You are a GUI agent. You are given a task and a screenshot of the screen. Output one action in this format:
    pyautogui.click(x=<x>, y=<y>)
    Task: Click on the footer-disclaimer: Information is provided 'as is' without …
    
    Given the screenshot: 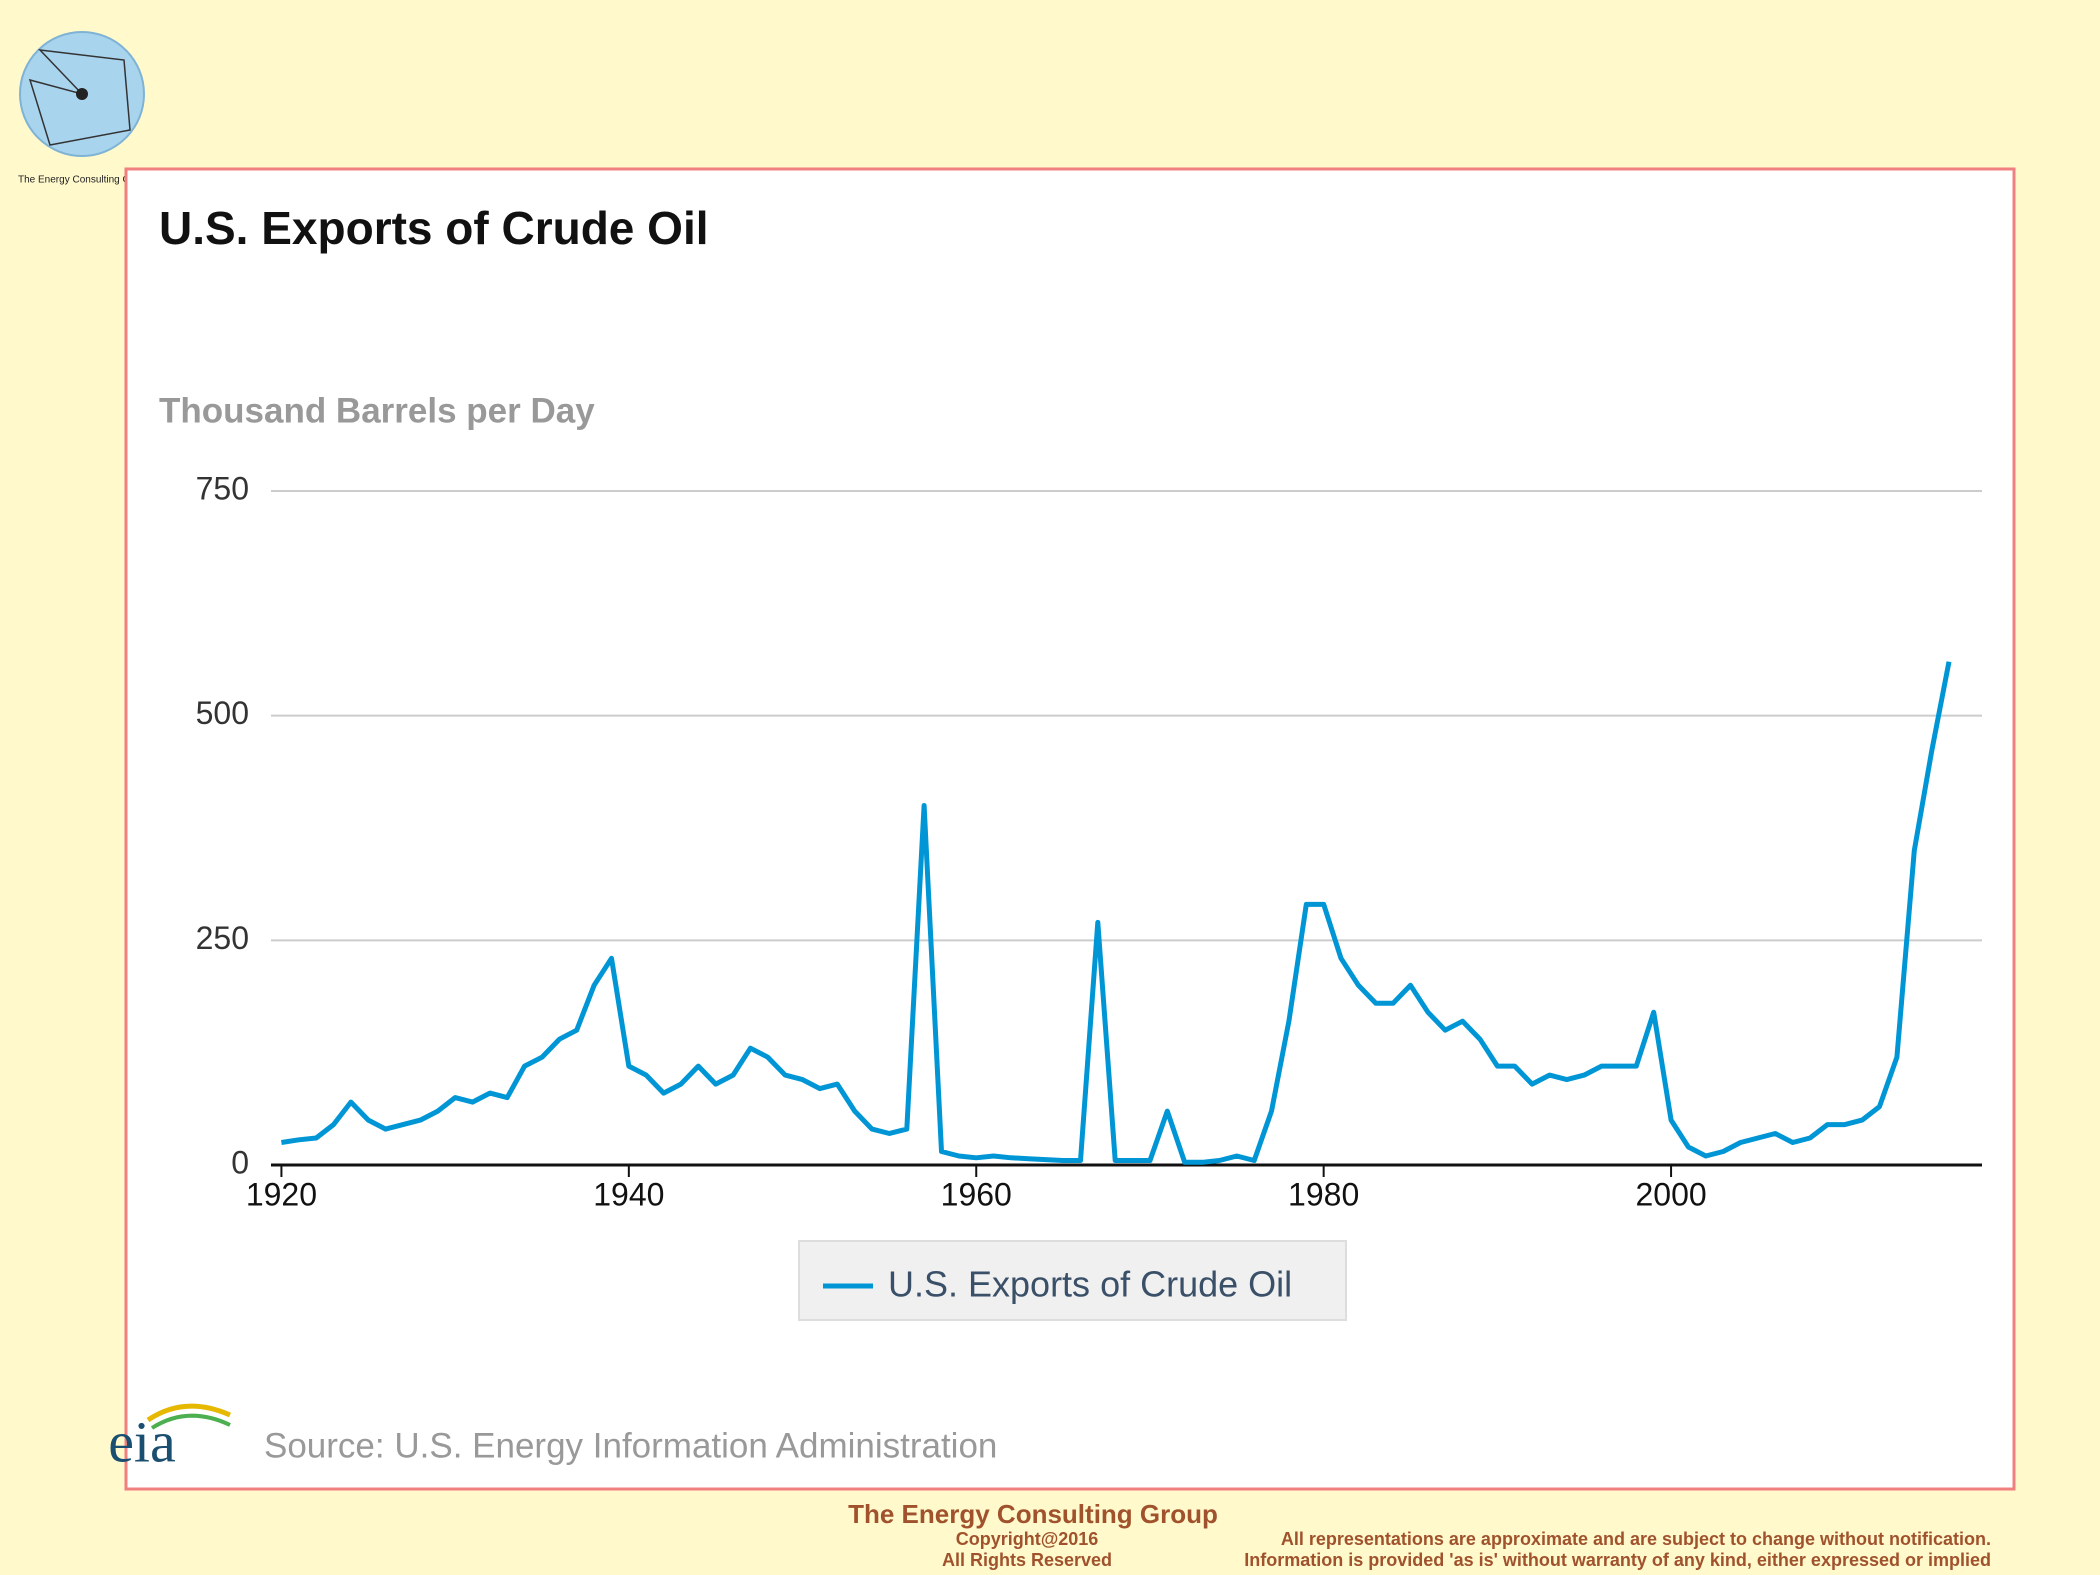 What is the action you would take?
    pyautogui.click(x=1617, y=1560)
    